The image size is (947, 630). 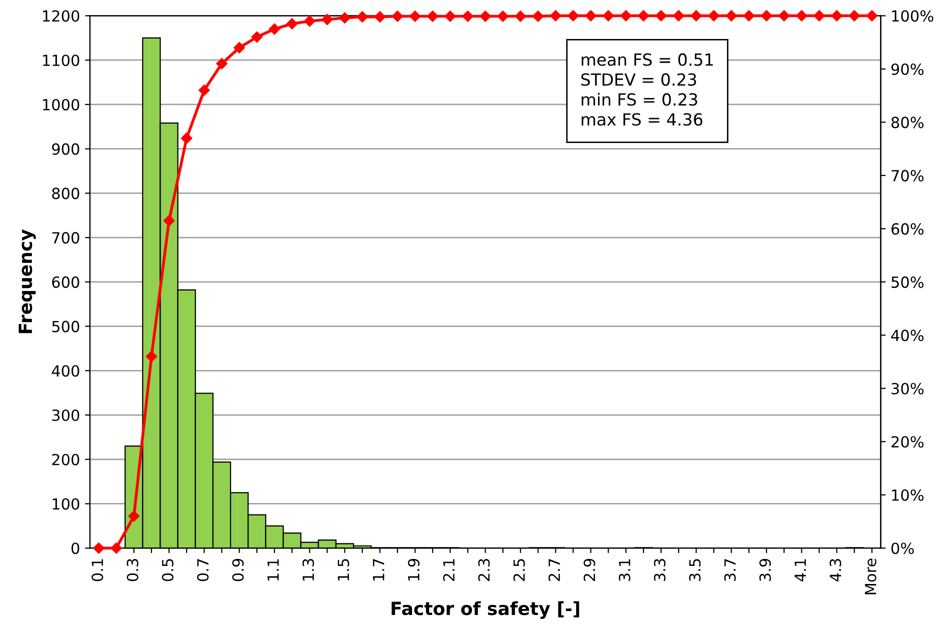 What do you see at coordinates (168, 570) in the screenshot?
I see `x-tick-label: 0.5` at bounding box center [168, 570].